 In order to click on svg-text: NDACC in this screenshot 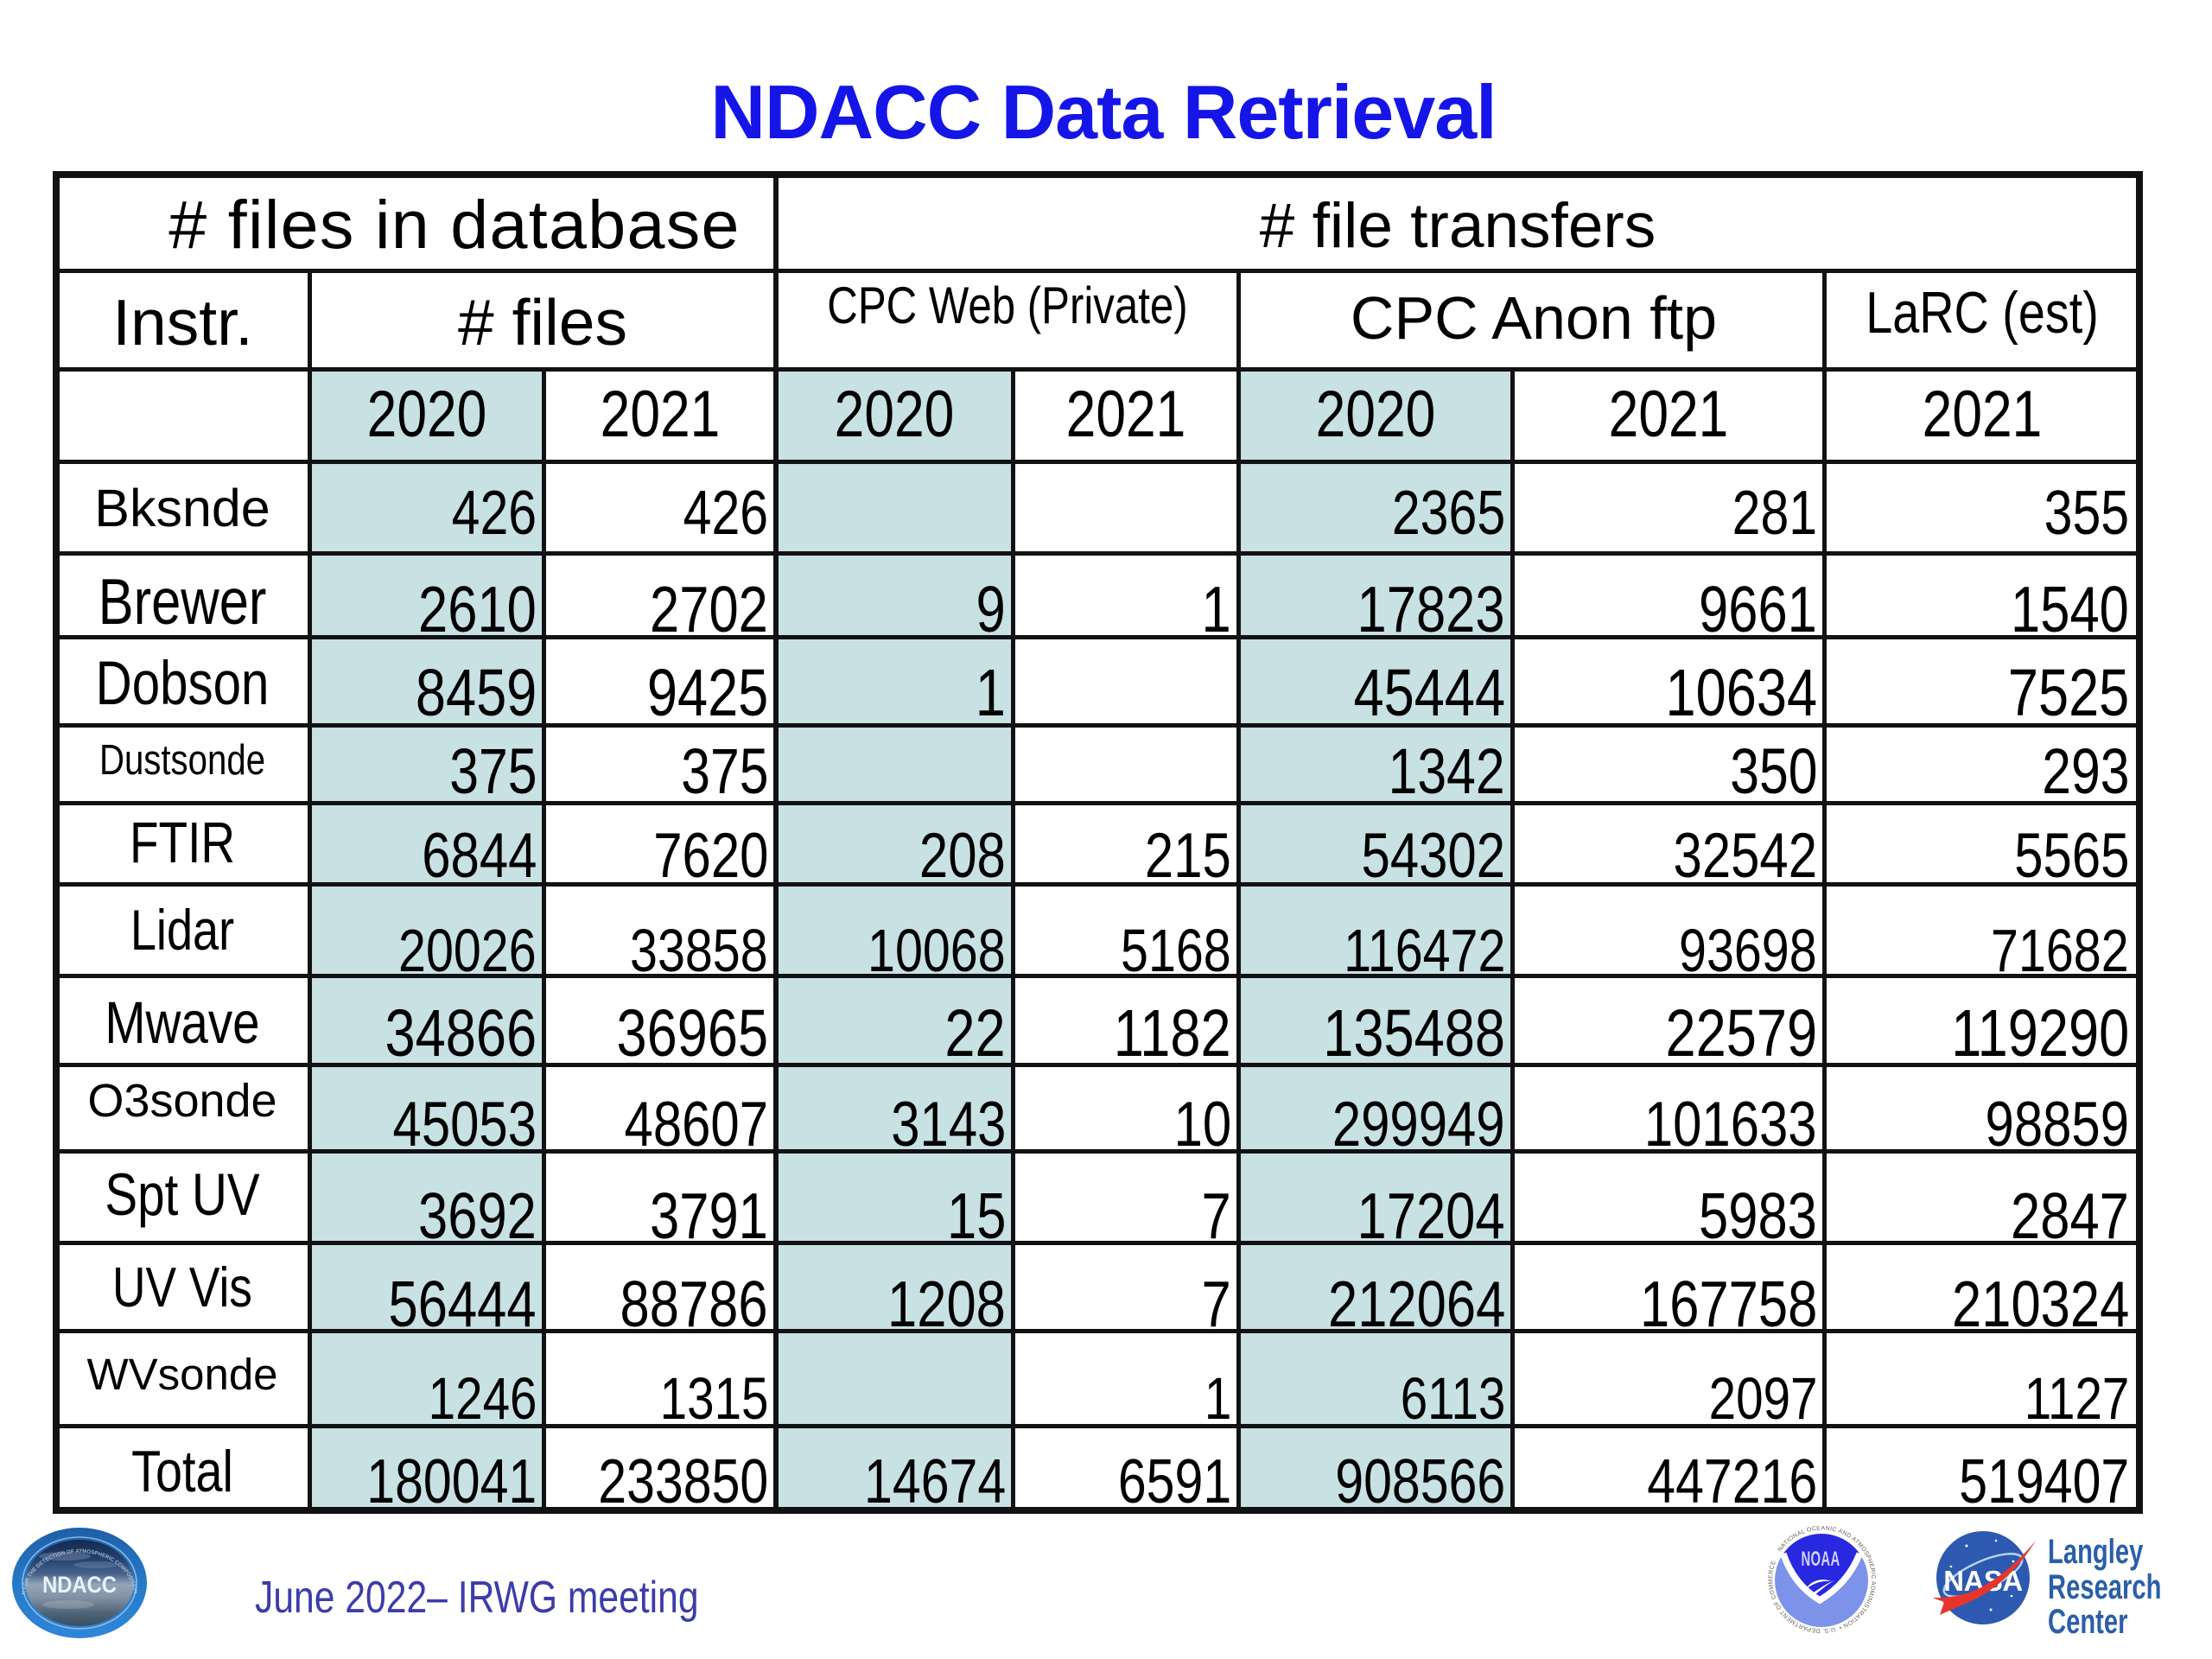, I will do `click(79, 1586)`.